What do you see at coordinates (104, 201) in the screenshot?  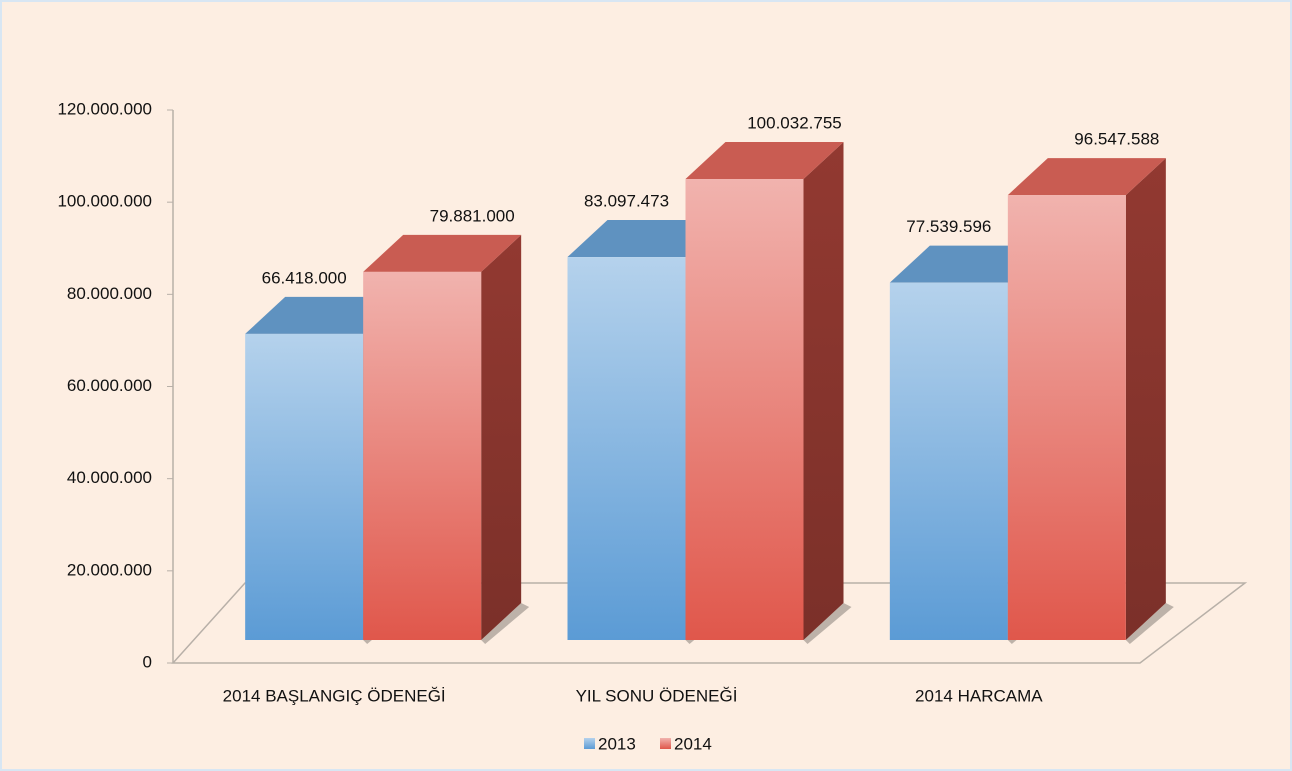 I see `y-tick-label: 100.000.000` at bounding box center [104, 201].